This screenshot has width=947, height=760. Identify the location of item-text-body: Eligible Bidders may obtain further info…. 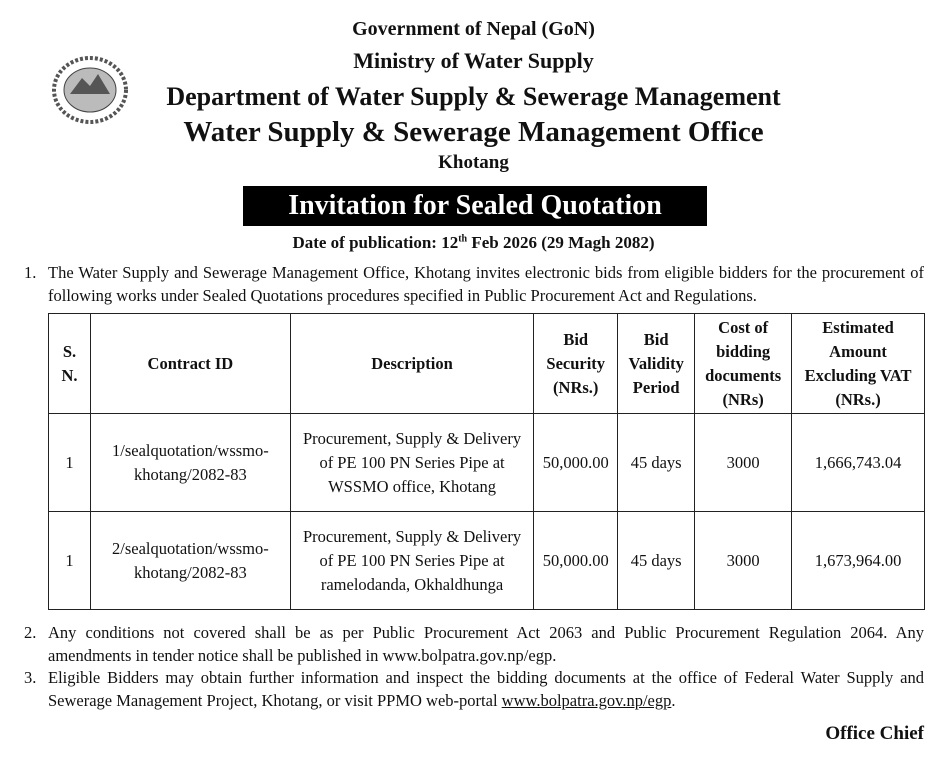
(486, 689).